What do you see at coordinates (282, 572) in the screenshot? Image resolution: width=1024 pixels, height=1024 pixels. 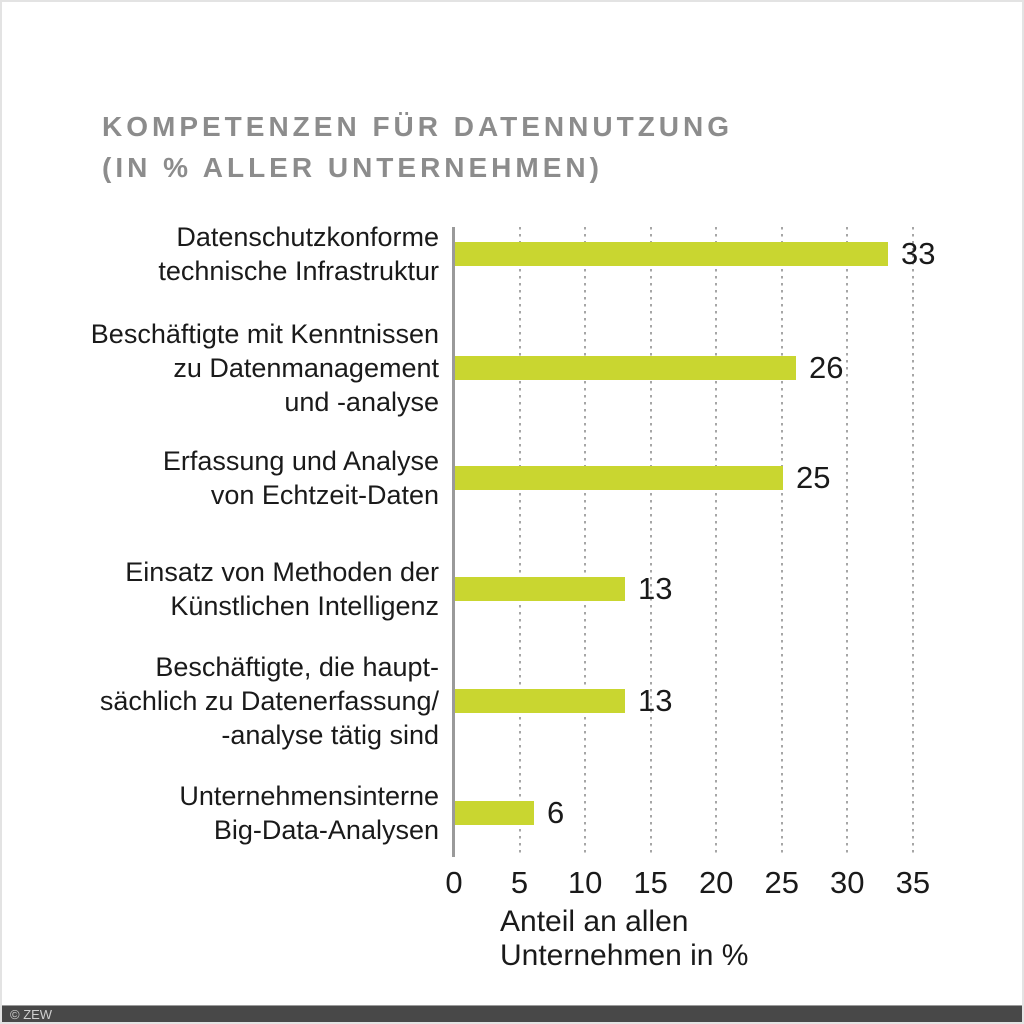 I see `category-label-line: Einsatz von Methoden der` at bounding box center [282, 572].